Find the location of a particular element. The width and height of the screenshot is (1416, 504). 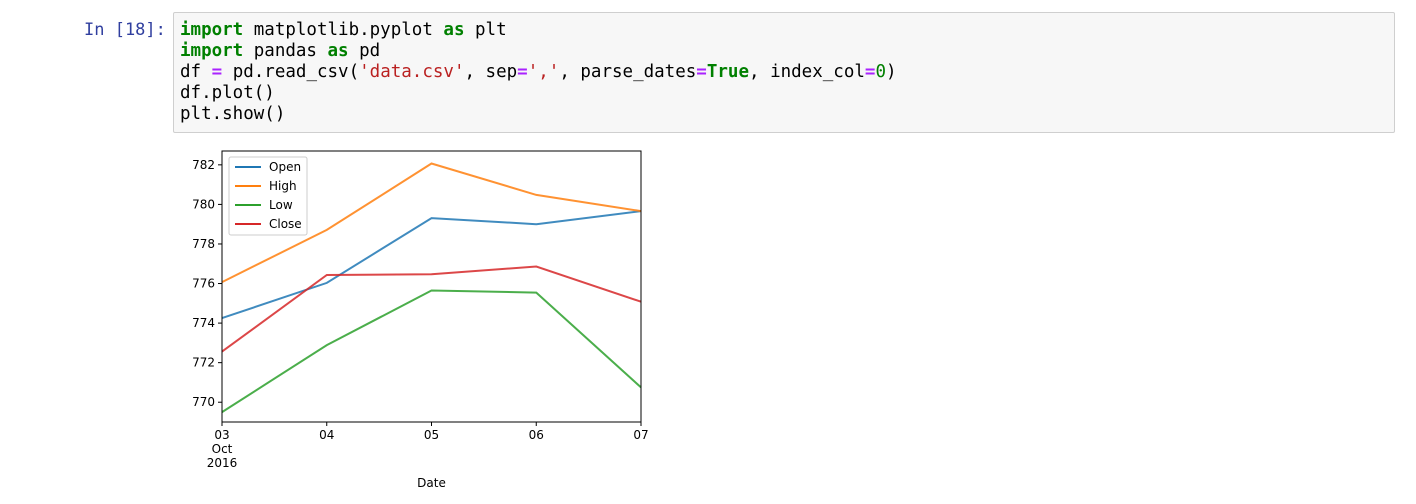

y-tick-label: 776 is located at coordinates (203, 284).